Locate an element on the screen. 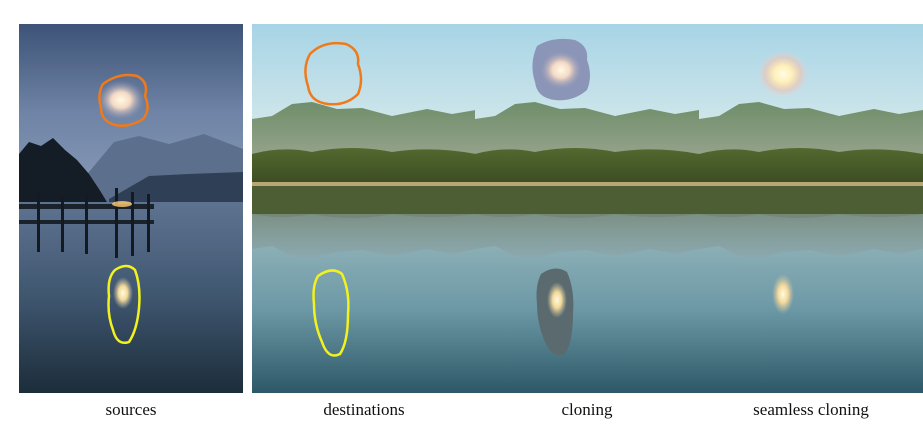 The height and width of the screenshot is (434, 923). blended-reflection is located at coordinates (783, 294).